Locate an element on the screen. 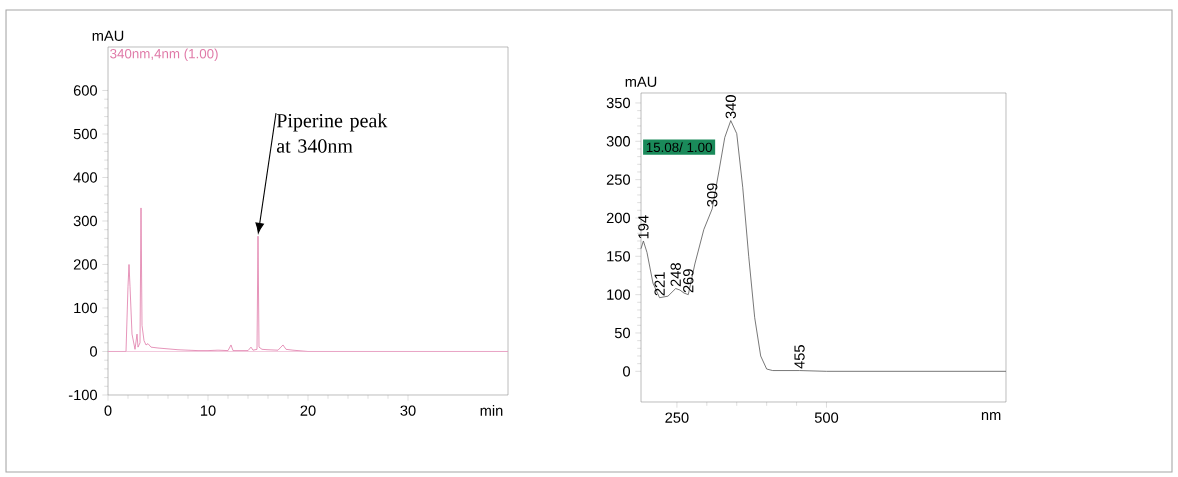 This screenshot has height=477, width=1178. annotation: 194 is located at coordinates (643, 227).